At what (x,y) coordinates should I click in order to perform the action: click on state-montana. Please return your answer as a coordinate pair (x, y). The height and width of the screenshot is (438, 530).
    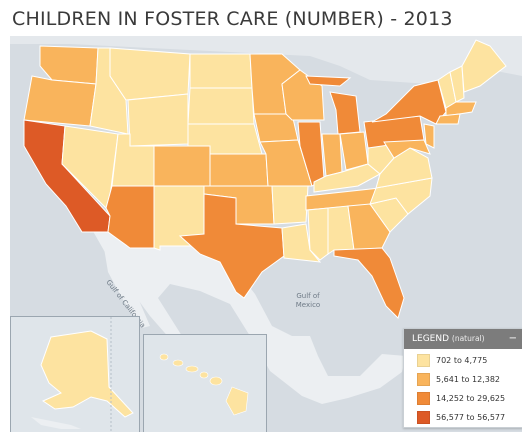
    Looking at the image, I should click on (150, 74).